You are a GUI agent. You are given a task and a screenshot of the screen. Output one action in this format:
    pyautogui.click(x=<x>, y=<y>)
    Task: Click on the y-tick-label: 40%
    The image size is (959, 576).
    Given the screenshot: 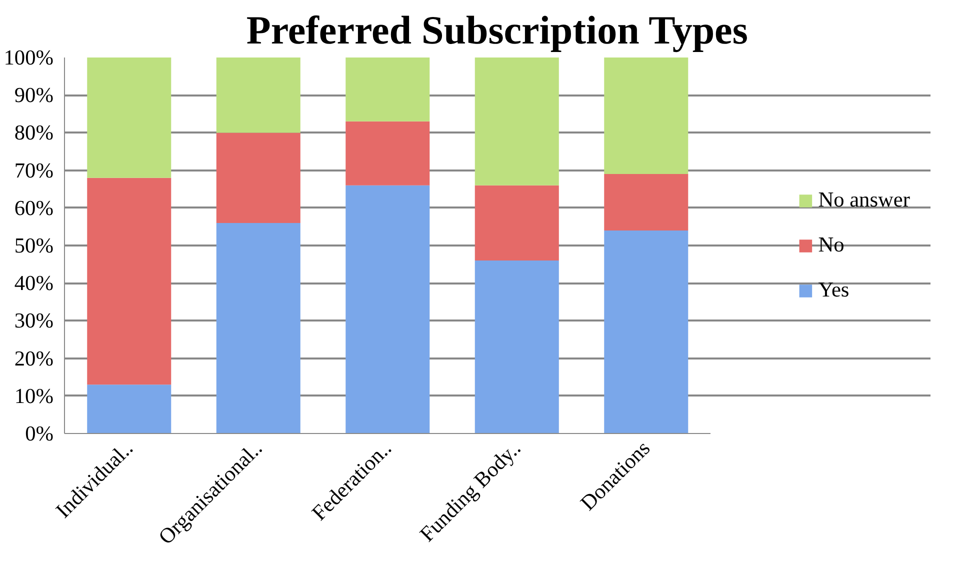 What is the action you would take?
    pyautogui.click(x=34, y=283)
    